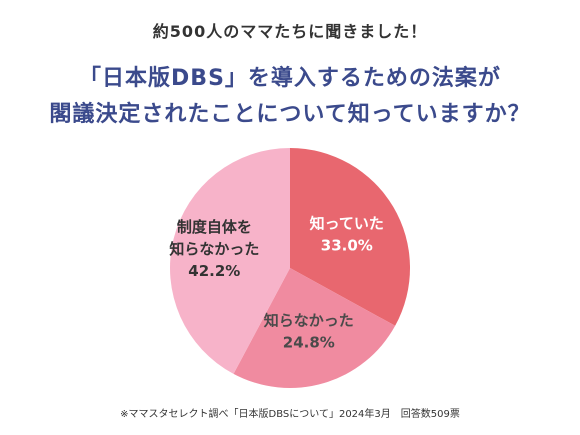  What do you see at coordinates (347, 223) in the screenshot?
I see `slice-1-category-label: 知っていた` at bounding box center [347, 223].